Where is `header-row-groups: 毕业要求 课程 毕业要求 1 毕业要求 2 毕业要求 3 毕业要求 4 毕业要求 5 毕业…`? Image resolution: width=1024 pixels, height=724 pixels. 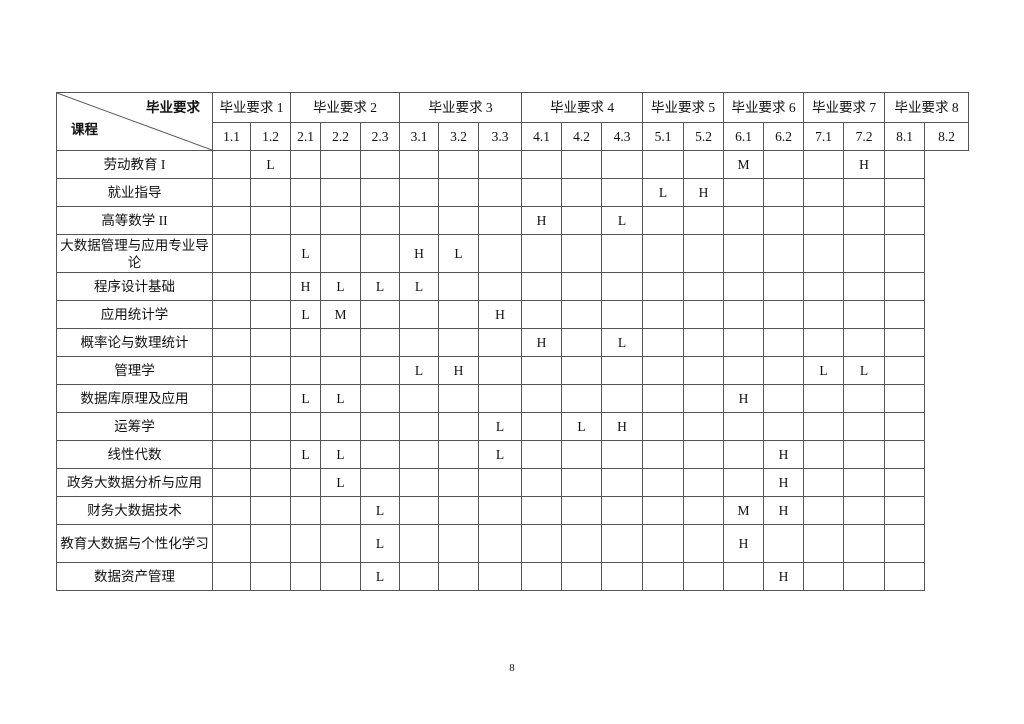 header-row-groups: 毕业要求 课程 毕业要求 1 毕业要求 2 毕业要求 3 毕业要求 4 毕业要求 5 毕业… is located at coordinates (513, 121).